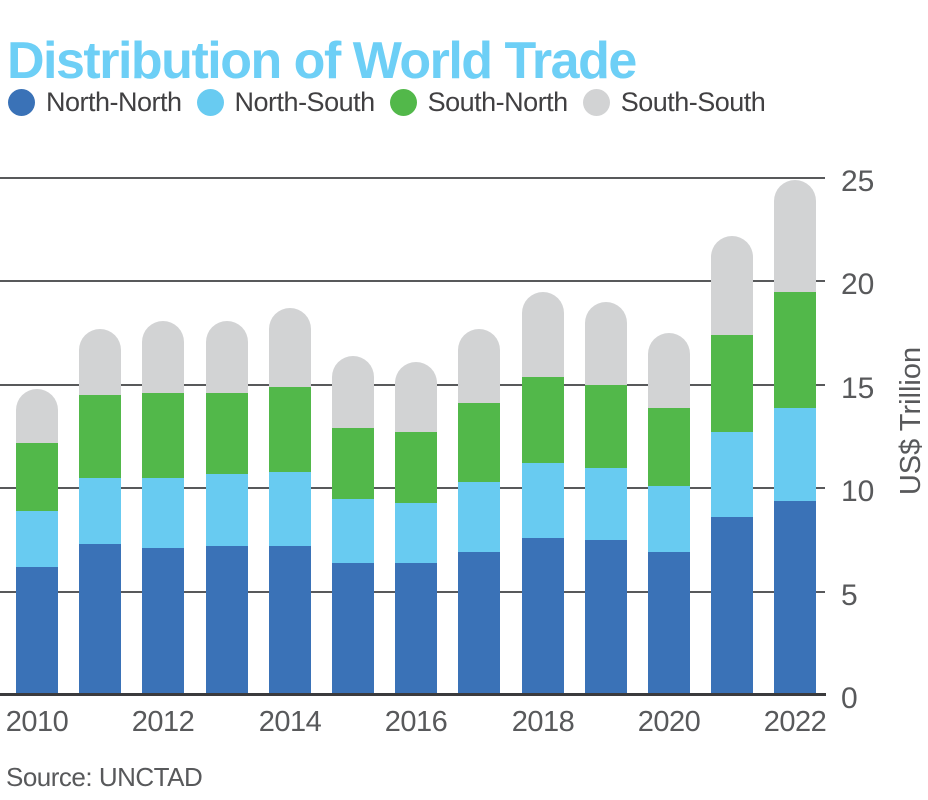 The height and width of the screenshot is (800, 928). I want to click on y-tick-label-20: 20, so click(858, 284).